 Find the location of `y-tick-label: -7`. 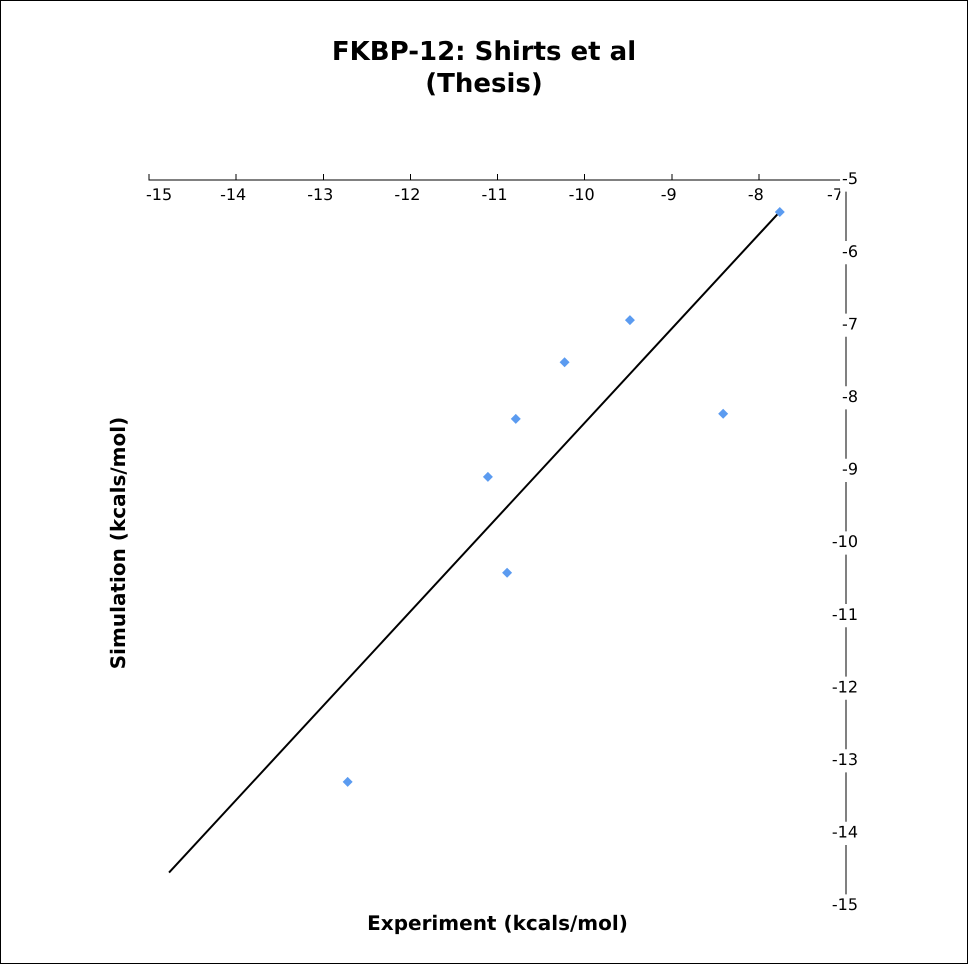

y-tick-label: -7 is located at coordinates (850, 324).